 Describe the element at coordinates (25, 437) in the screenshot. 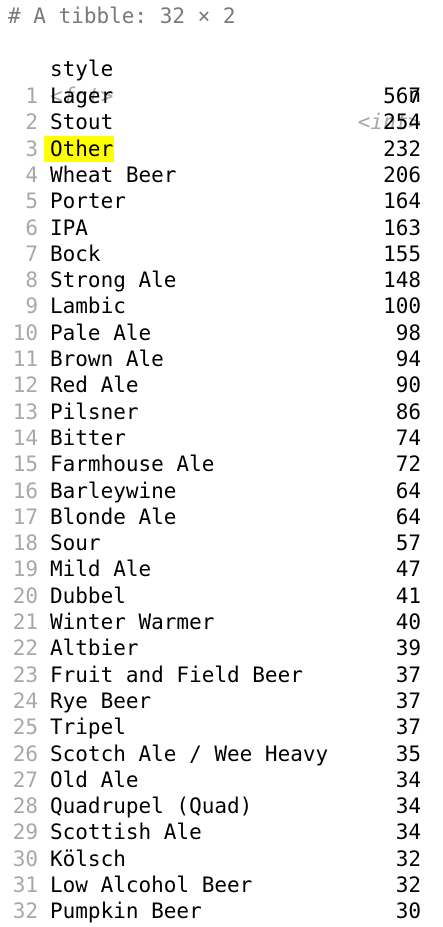

I see `row-number: 14` at that location.